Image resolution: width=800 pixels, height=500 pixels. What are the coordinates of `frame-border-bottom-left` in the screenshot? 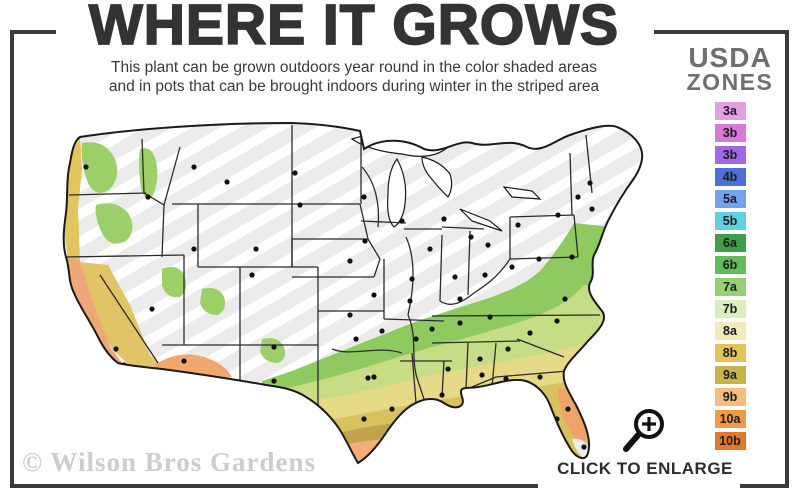 It's located at (274, 486).